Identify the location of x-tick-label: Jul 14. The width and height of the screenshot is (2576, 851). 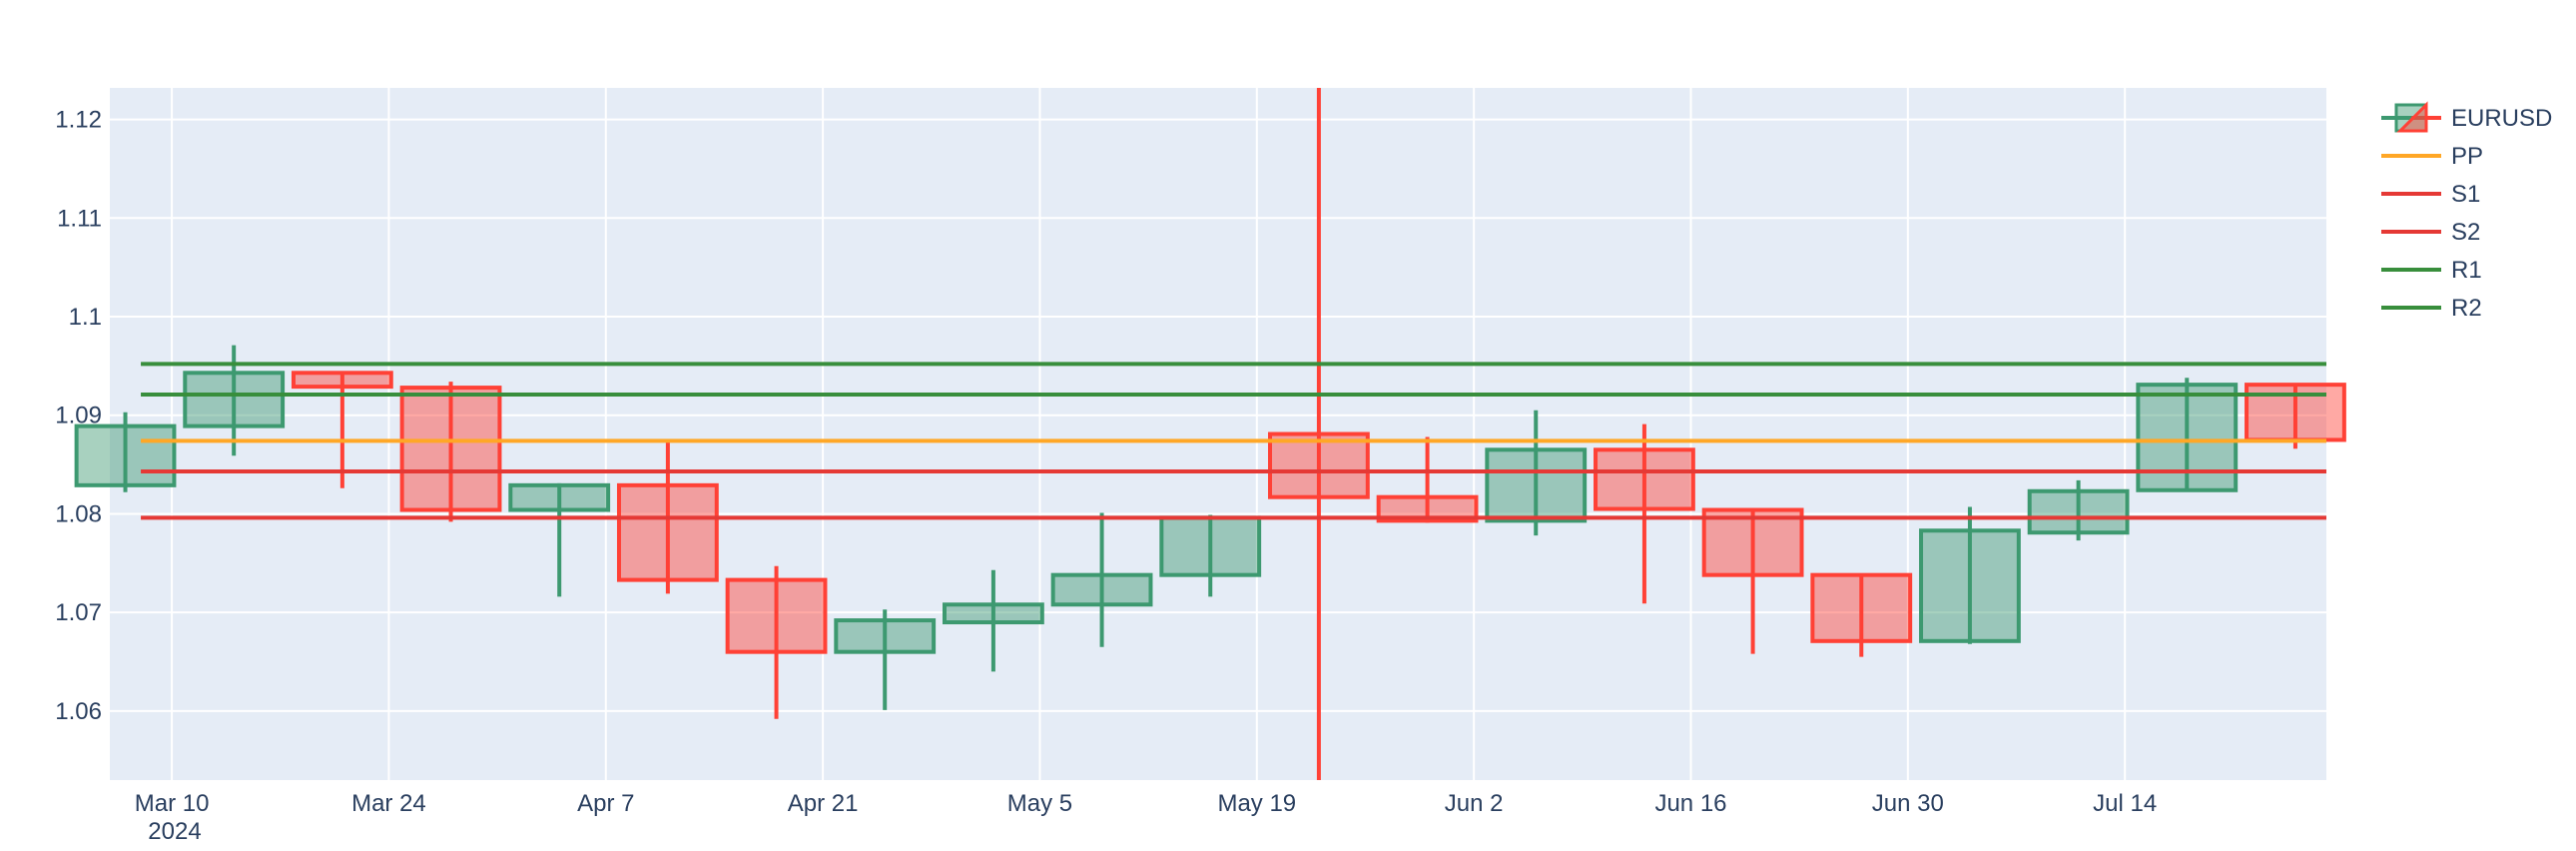
(2125, 804).